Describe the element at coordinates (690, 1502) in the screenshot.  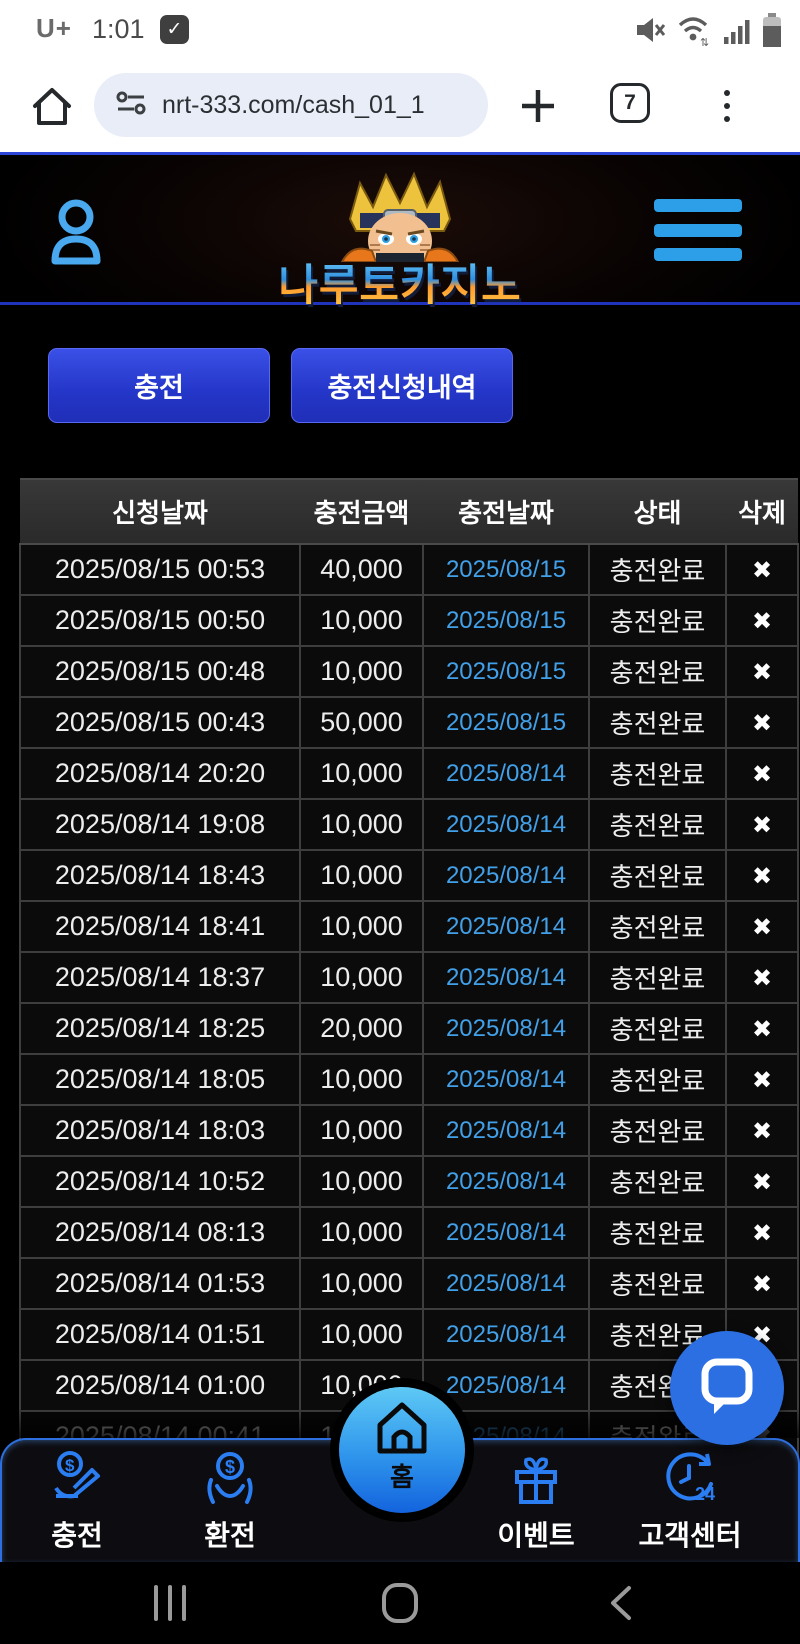
I see `nav-item-support: 24 고객센터` at that location.